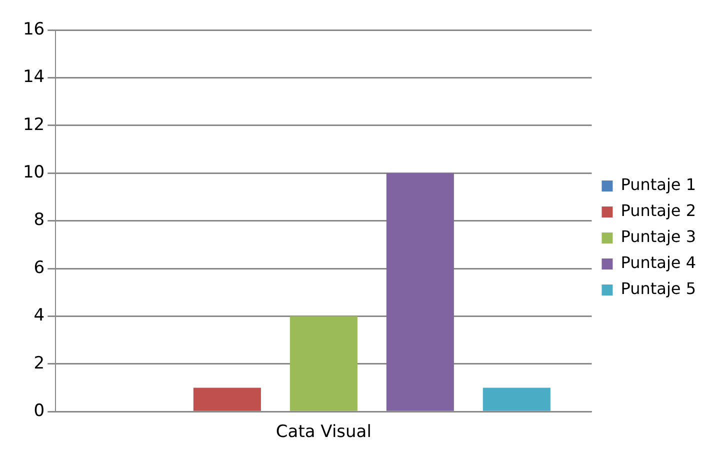 This screenshot has height=456, width=716. I want to click on y-tick-label: 4, so click(39, 316).